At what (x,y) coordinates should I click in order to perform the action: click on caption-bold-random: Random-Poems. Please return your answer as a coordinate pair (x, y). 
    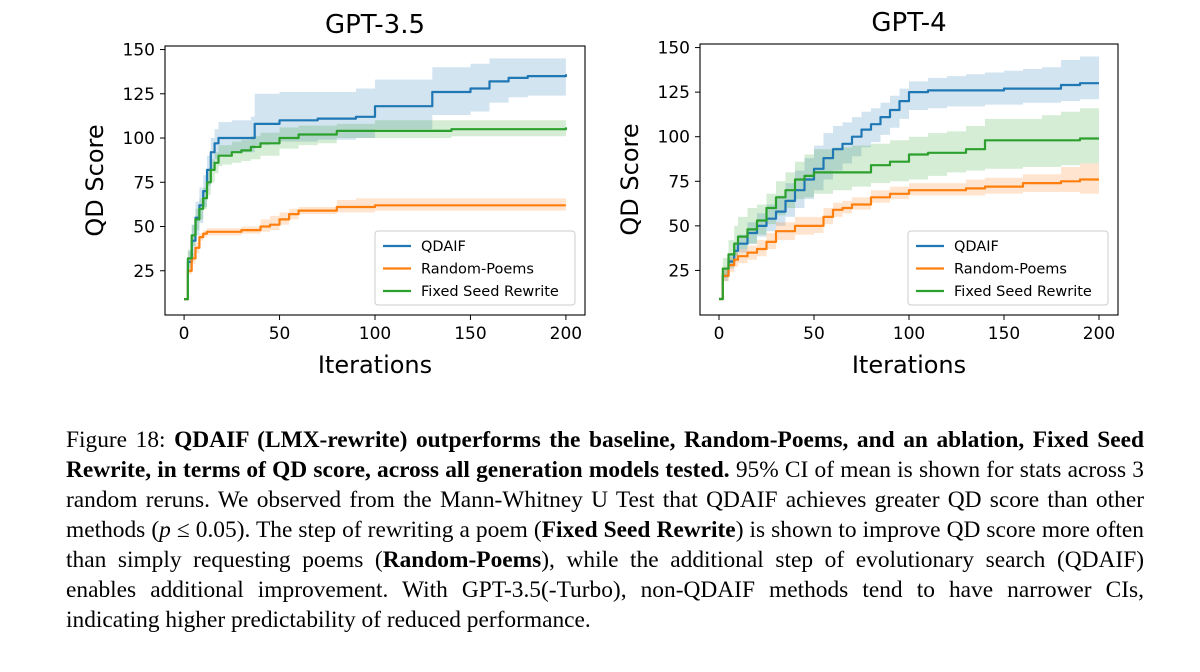
    Looking at the image, I should click on (462, 560).